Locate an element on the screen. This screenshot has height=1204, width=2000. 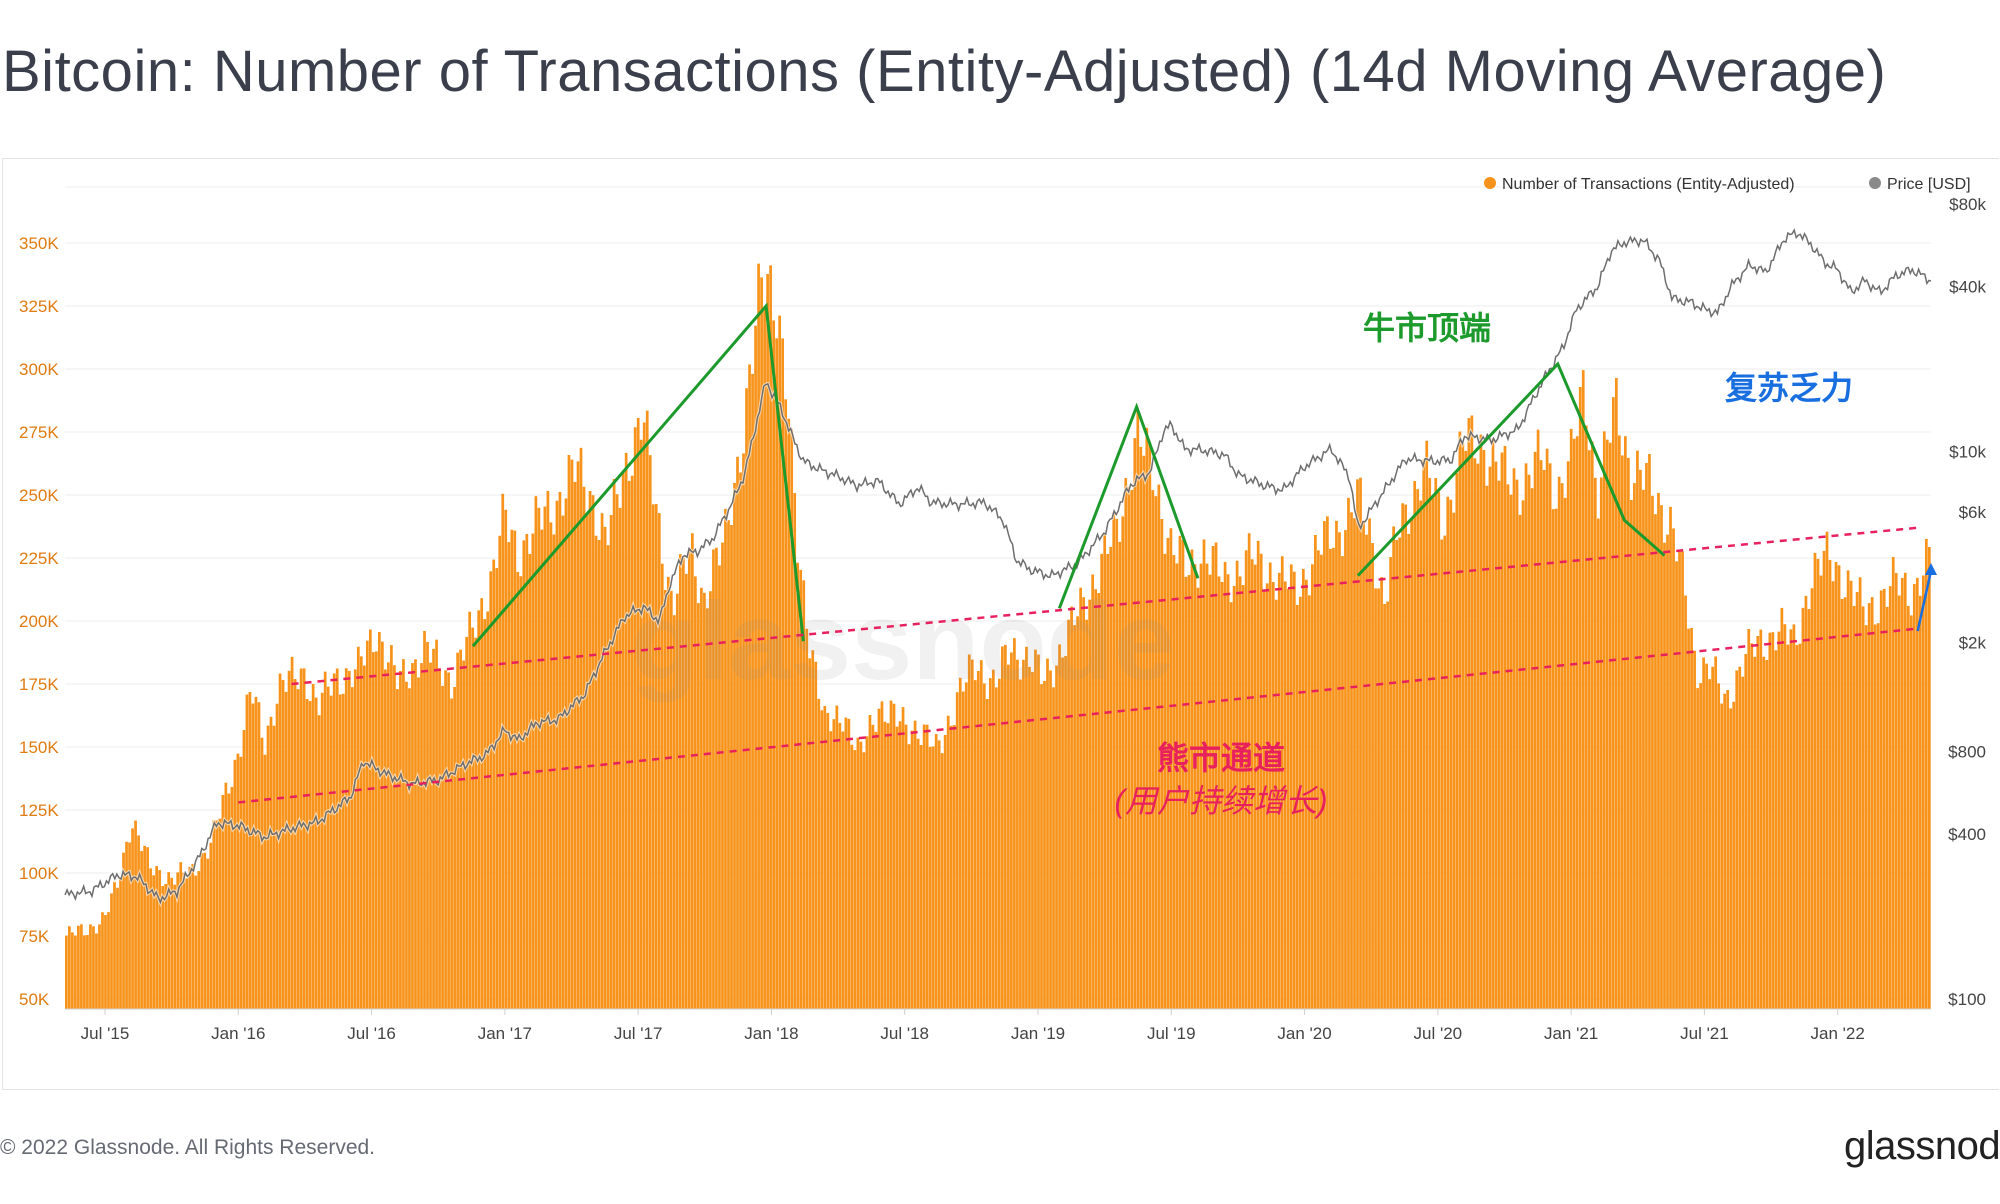
bull-top-trendline is located at coordinates (1128, 505).